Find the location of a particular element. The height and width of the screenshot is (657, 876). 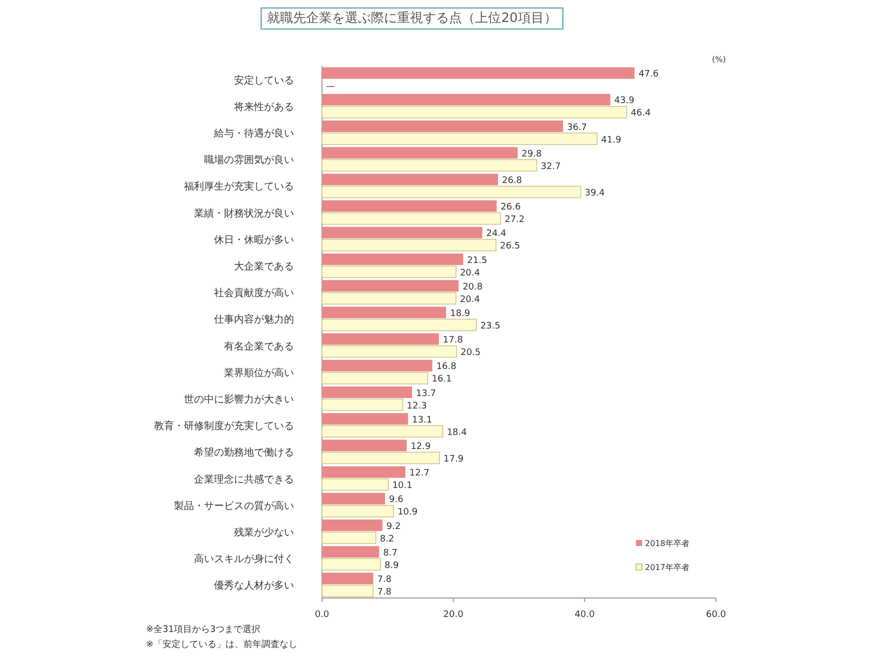

data-label: 17.8 is located at coordinates (453, 341).